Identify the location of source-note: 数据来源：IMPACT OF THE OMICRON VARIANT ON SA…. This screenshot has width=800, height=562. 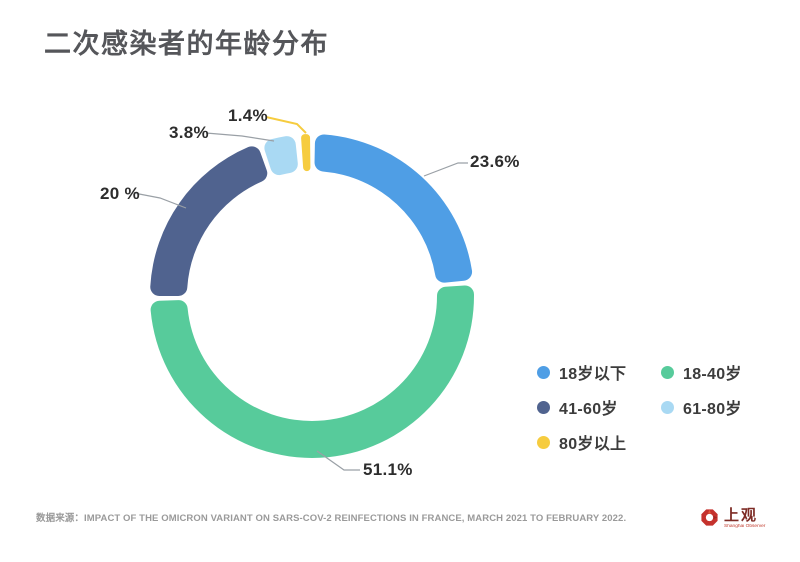
(331, 518).